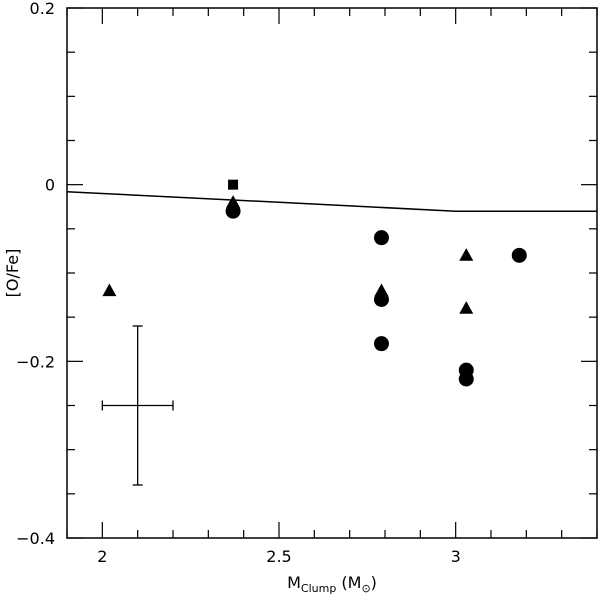 This screenshot has width=599, height=600. What do you see at coordinates (294, 582) in the screenshot?
I see `x-axis-label-main: M` at bounding box center [294, 582].